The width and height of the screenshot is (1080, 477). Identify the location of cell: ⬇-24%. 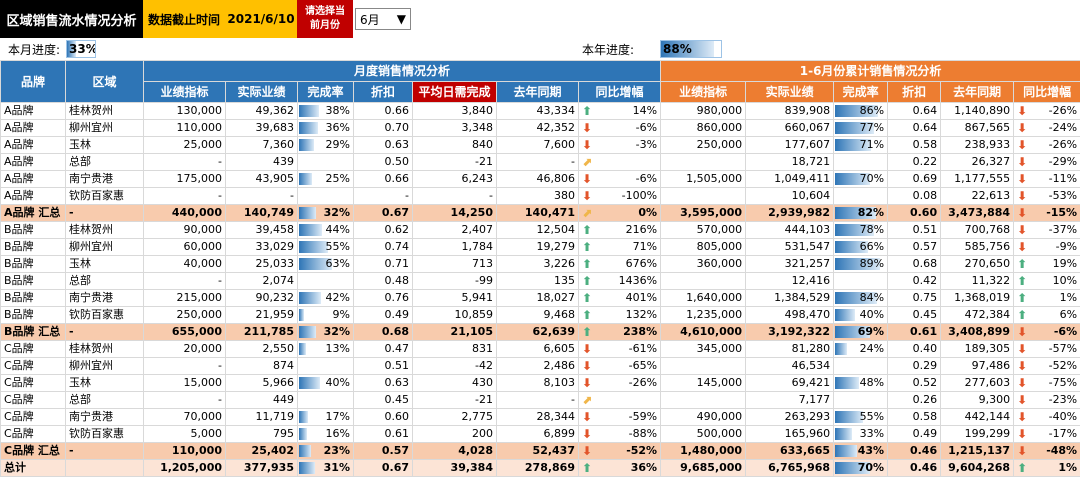
(1047, 128).